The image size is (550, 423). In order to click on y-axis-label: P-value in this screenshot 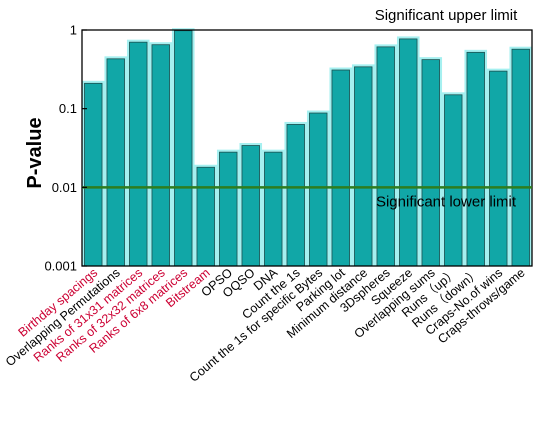, I will do `click(35, 152)`.